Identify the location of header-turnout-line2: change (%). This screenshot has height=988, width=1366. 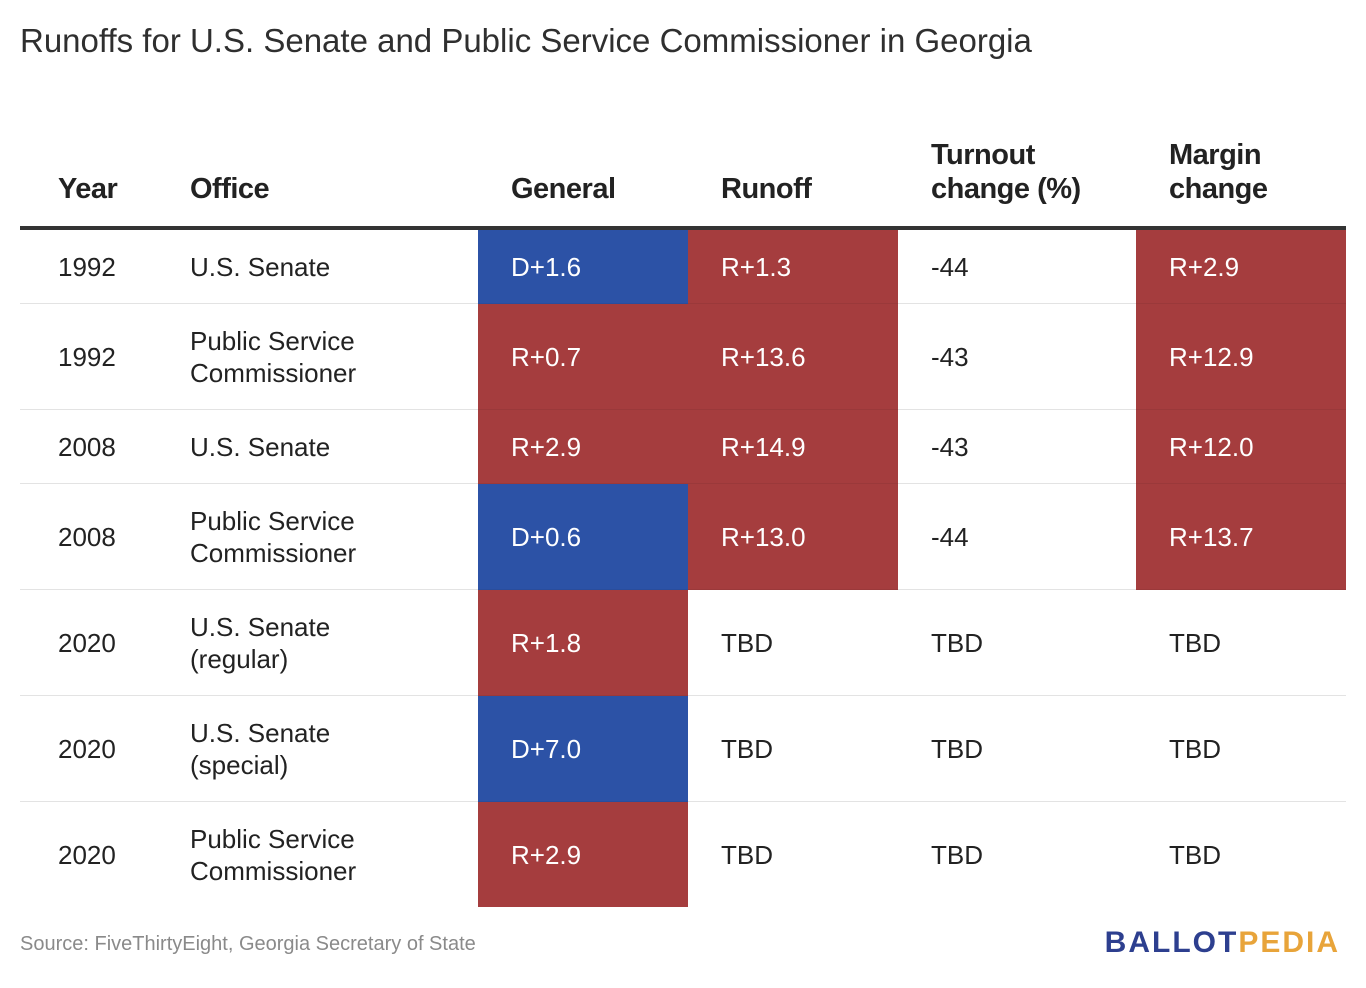
(1006, 189).